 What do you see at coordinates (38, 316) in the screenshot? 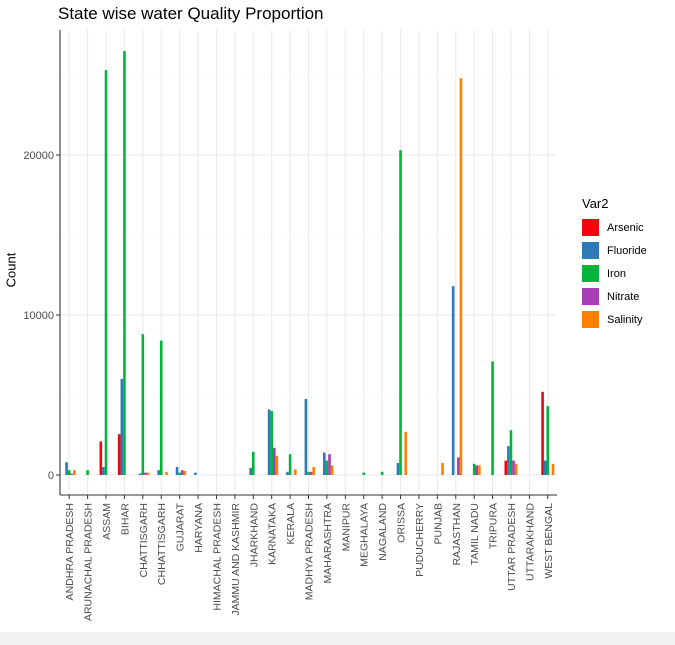
I see `y-tick-label: 10000` at bounding box center [38, 316].